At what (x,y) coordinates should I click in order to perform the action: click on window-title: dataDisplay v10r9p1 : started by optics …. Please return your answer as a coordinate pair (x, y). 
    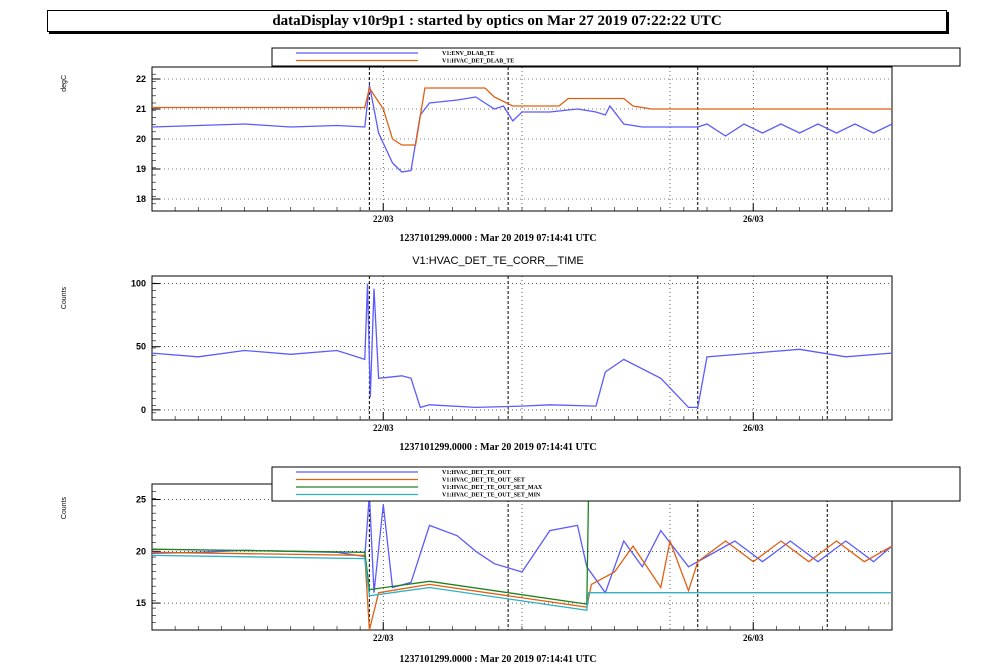
    Looking at the image, I should click on (497, 21).